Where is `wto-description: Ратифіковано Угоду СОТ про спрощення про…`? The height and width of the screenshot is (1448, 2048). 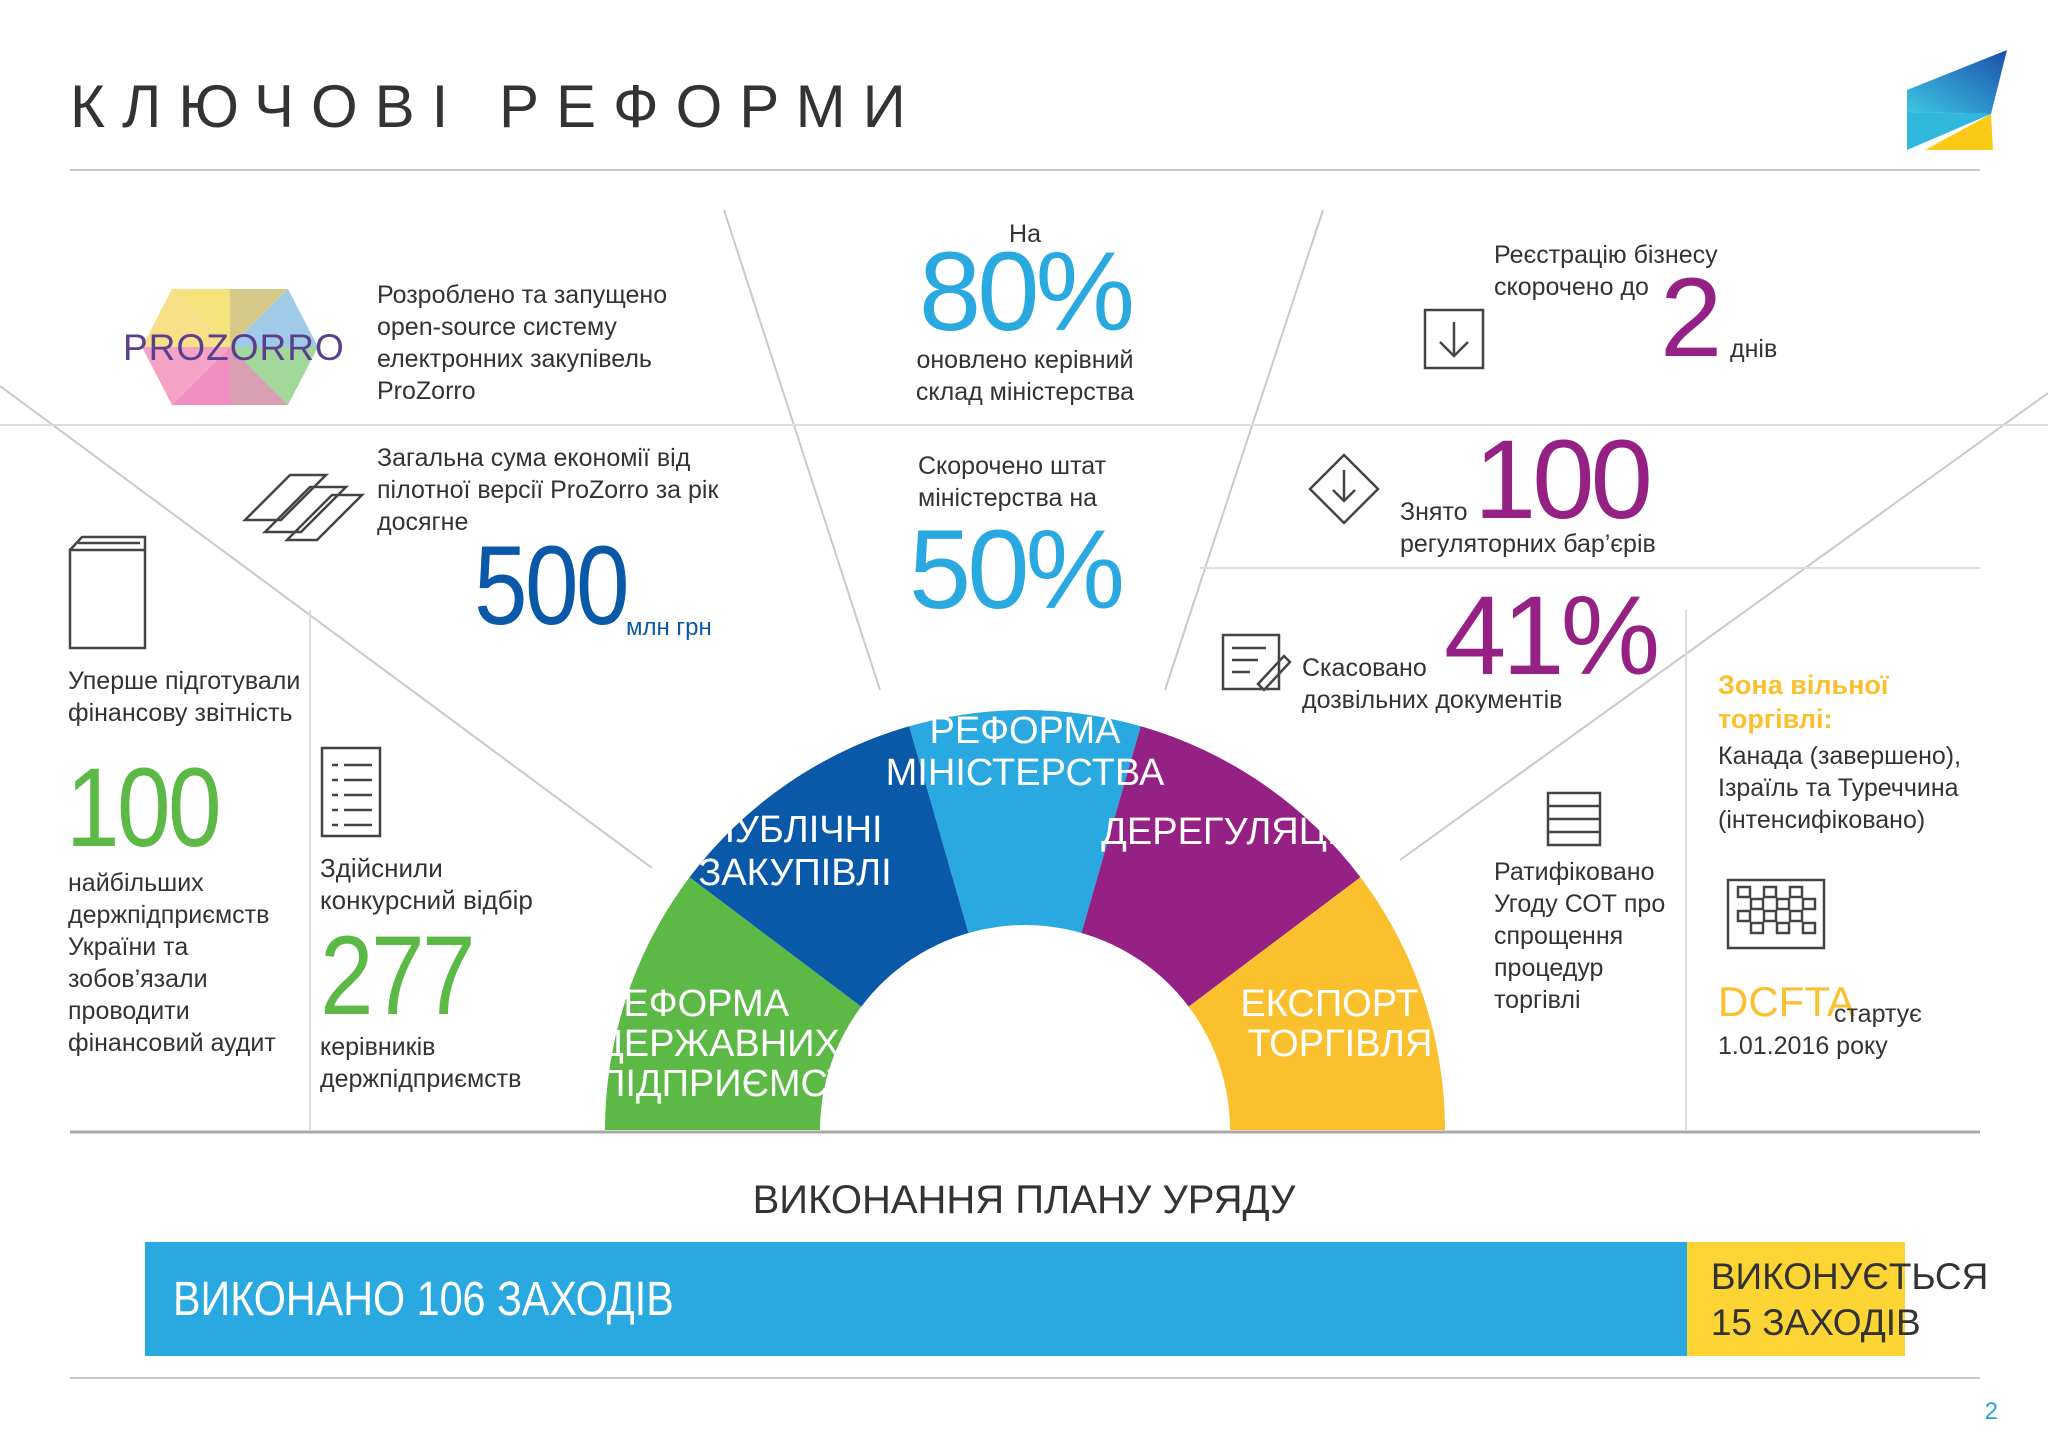
wto-description: Ратифіковано Угоду СОТ про спрощення про… is located at coordinates (1580, 936).